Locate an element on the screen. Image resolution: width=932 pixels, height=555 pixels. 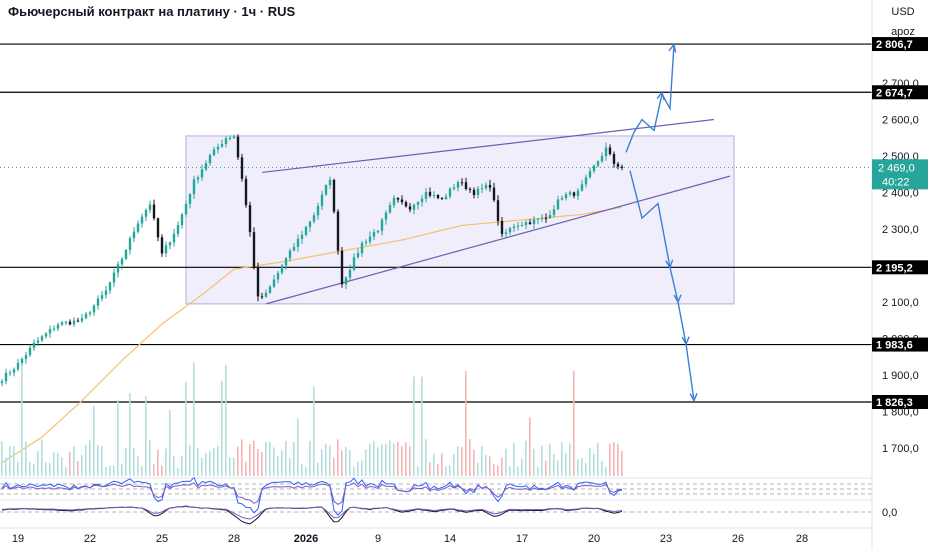
time-tick-label: 19 is located at coordinates (18, 539).